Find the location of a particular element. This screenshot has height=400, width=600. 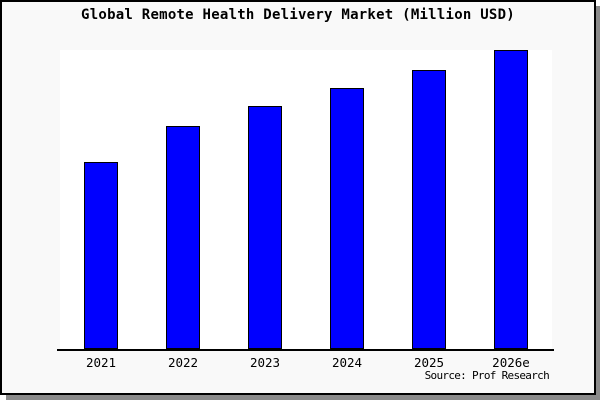

x-tick-label-2021: 2021 is located at coordinates (101, 362).